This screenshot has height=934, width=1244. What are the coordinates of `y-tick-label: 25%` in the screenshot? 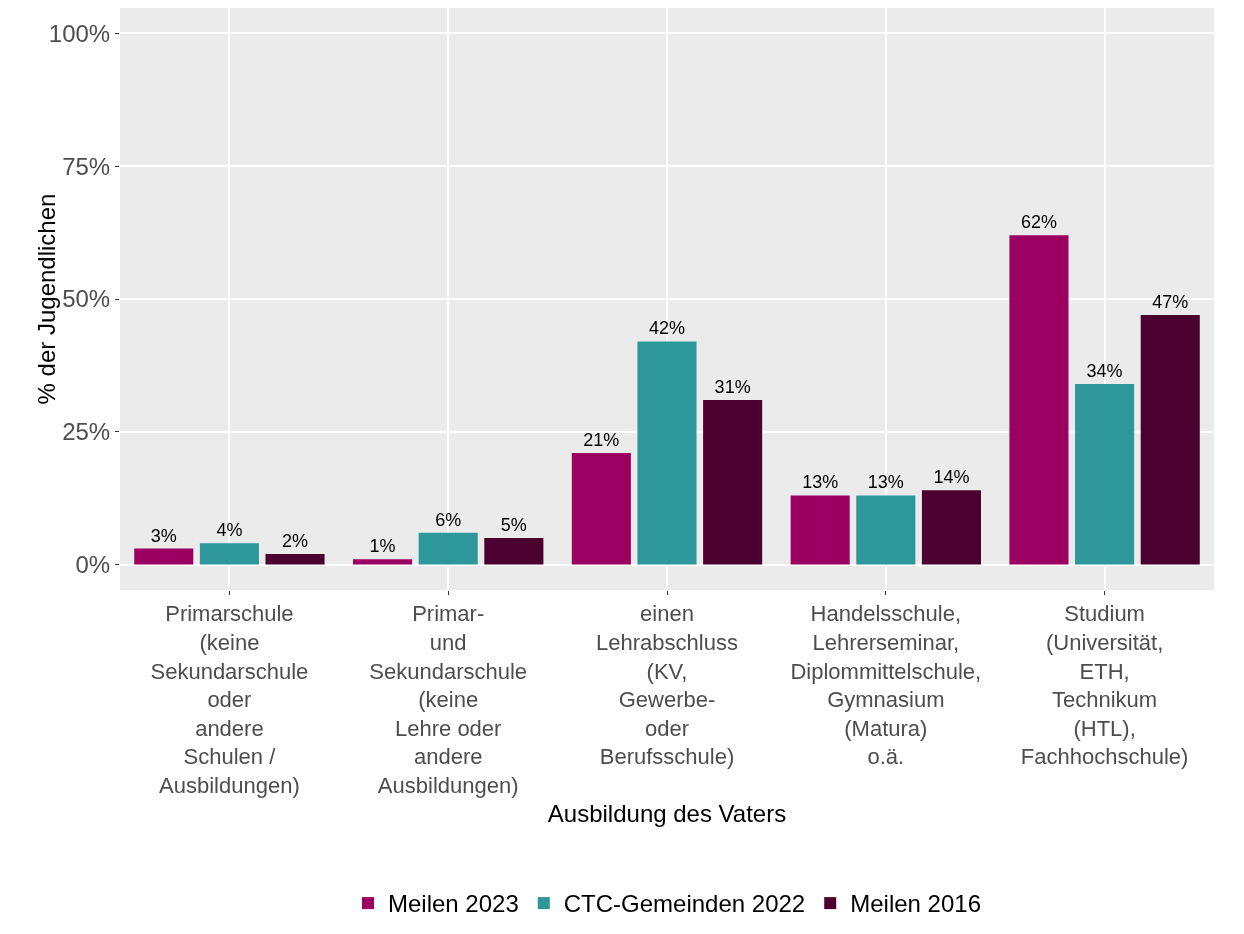 It's located at (86, 432).